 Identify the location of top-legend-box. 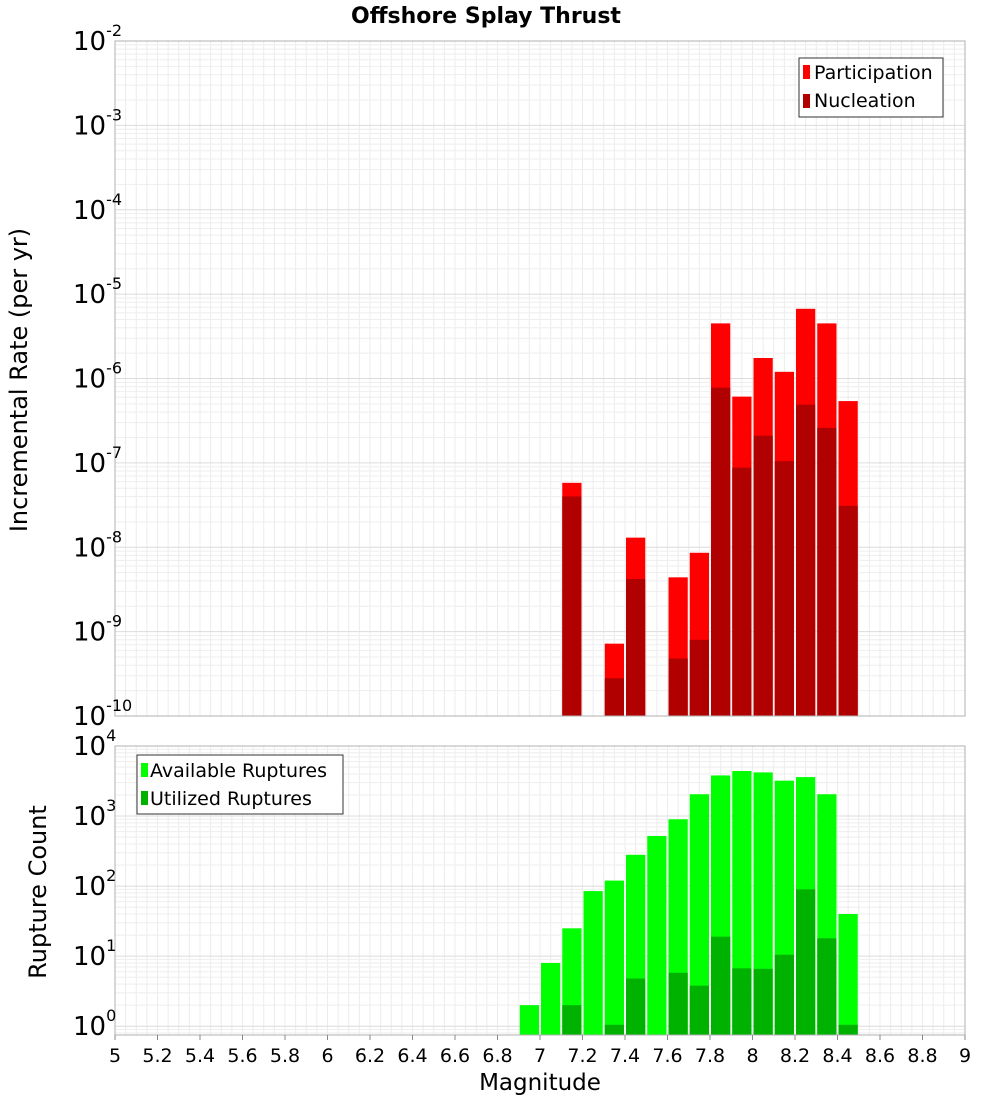
(871, 87).